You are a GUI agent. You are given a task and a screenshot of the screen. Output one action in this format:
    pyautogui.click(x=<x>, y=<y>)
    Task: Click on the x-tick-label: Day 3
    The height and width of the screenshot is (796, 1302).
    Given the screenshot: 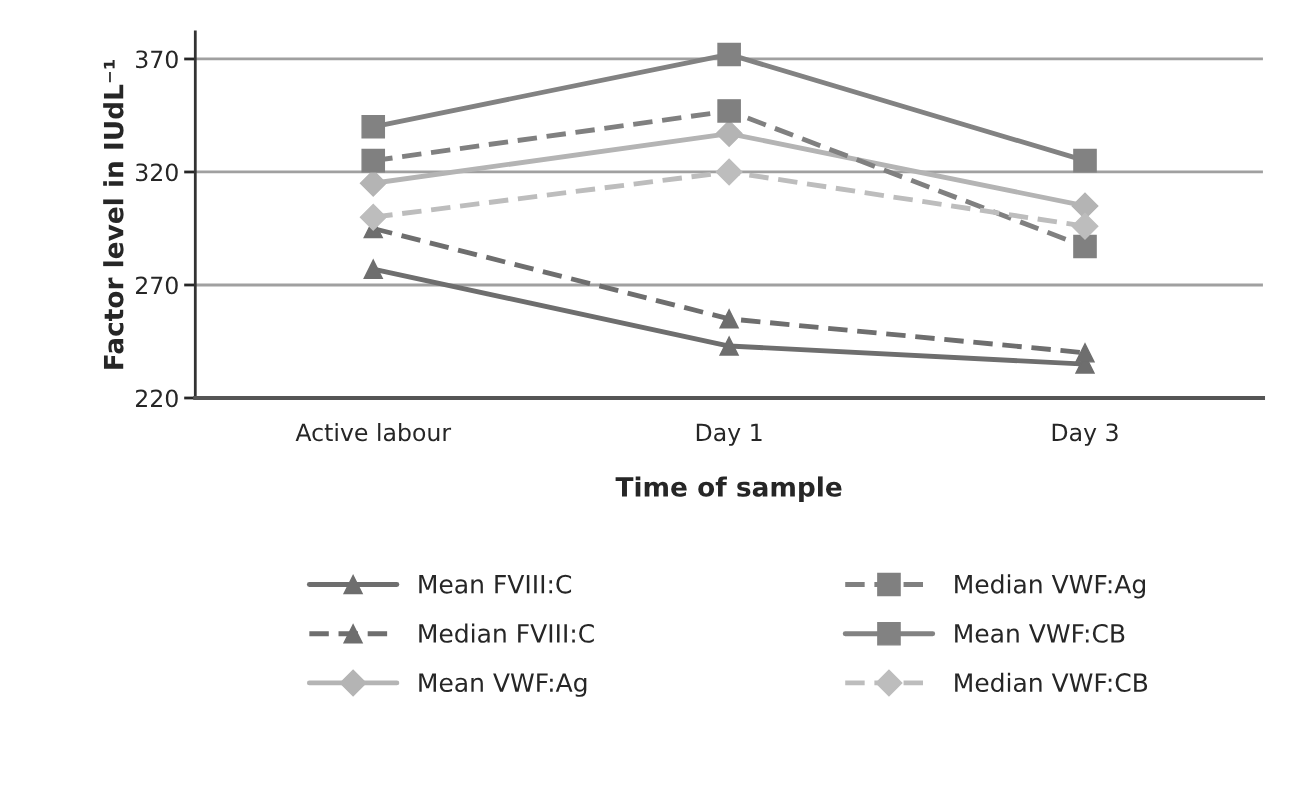 What is the action you would take?
    pyautogui.click(x=1085, y=434)
    